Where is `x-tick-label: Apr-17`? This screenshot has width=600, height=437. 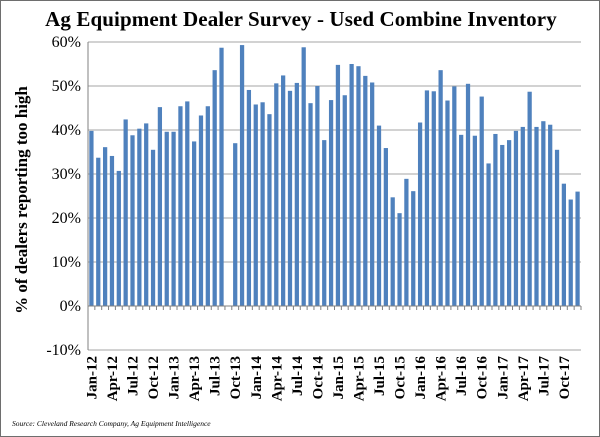
x-tick-label: Apr-17 is located at coordinates (524, 379).